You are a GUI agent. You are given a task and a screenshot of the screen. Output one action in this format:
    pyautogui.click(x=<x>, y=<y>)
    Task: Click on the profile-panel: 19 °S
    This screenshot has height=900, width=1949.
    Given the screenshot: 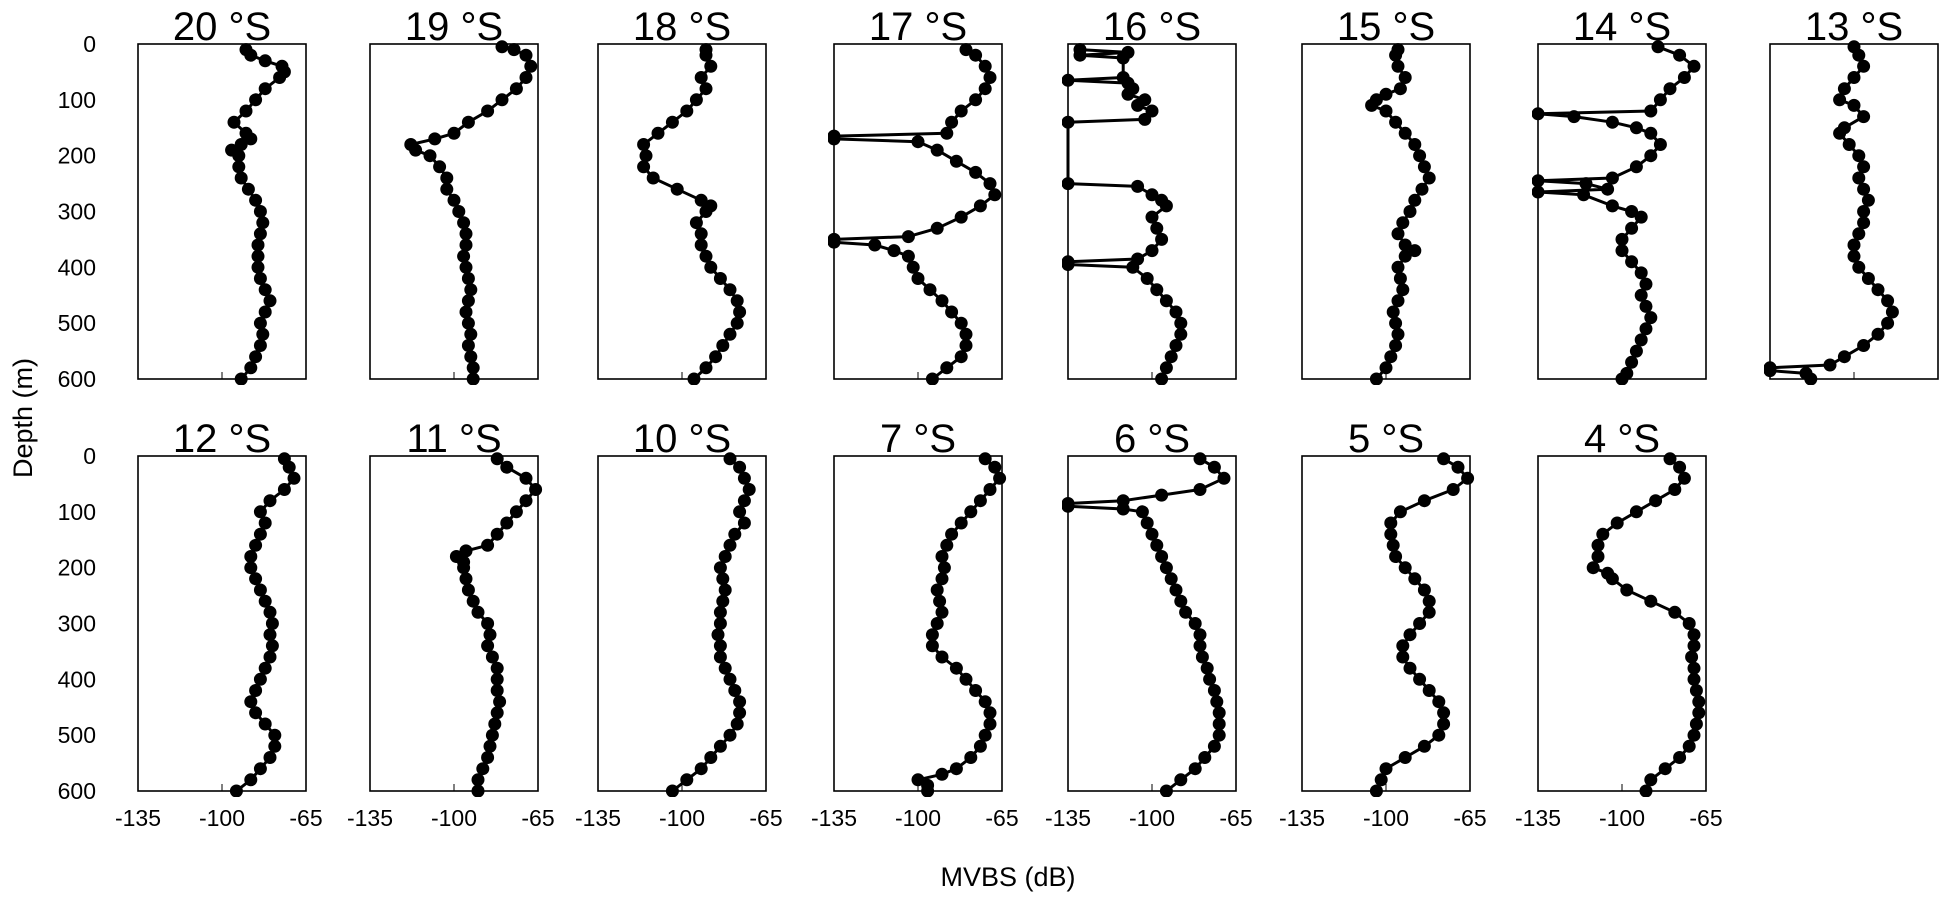 What is the action you would take?
    pyautogui.click(x=454, y=195)
    